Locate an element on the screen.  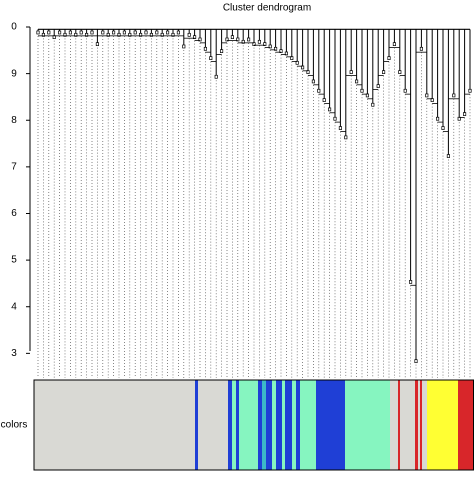
chart-title: Cluster dendrogram is located at coordinates (267, 8).